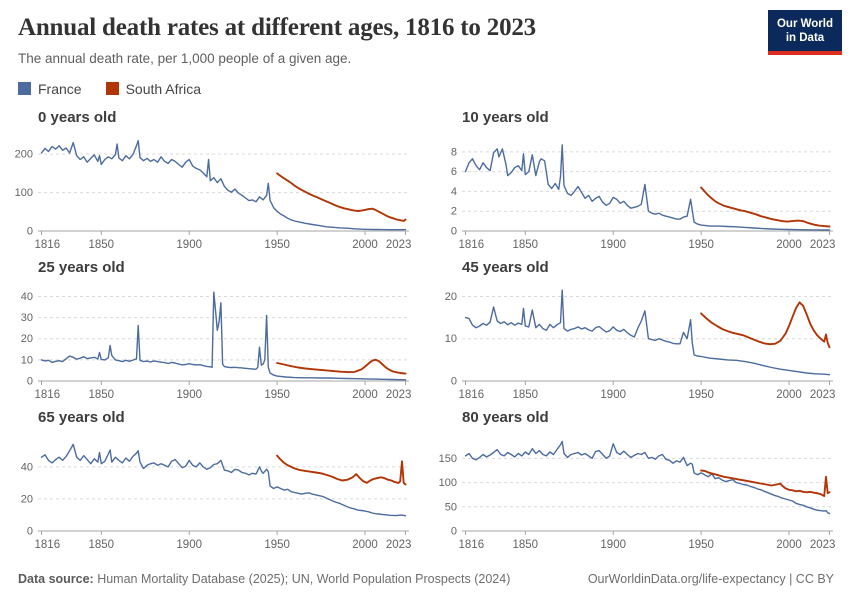  I want to click on south-africa-swatch, so click(112, 88).